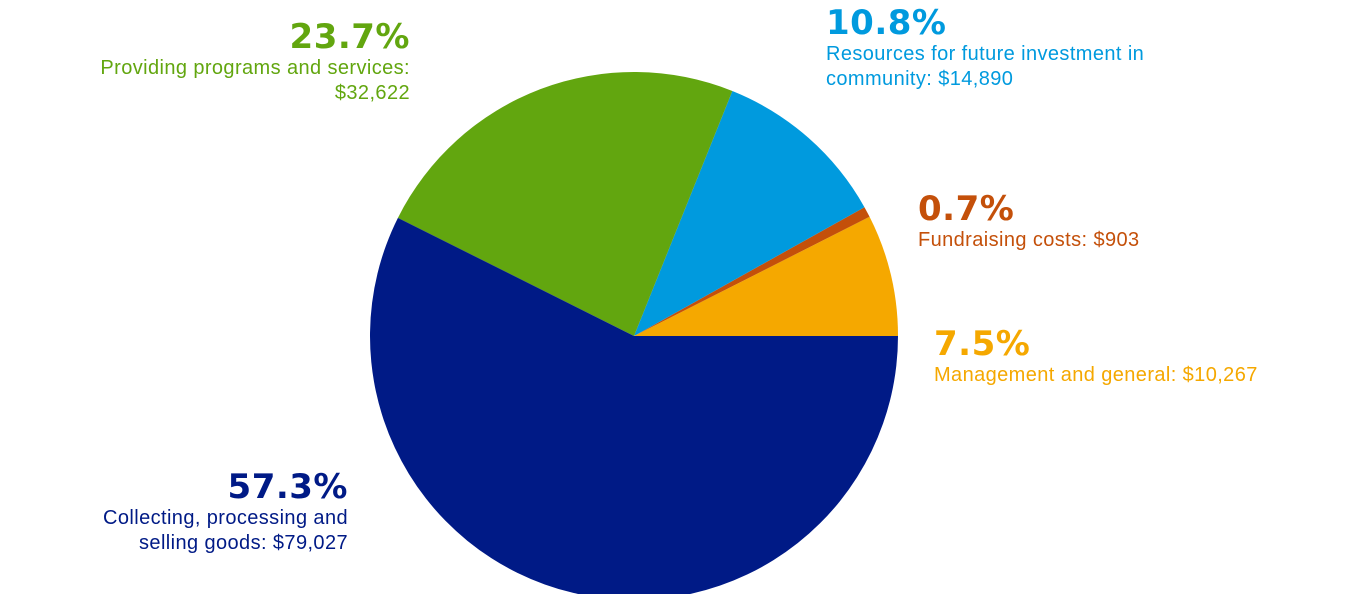  Describe the element at coordinates (225, 517) in the screenshot. I see `goods-label-line-1: Collecting, processing and` at that location.